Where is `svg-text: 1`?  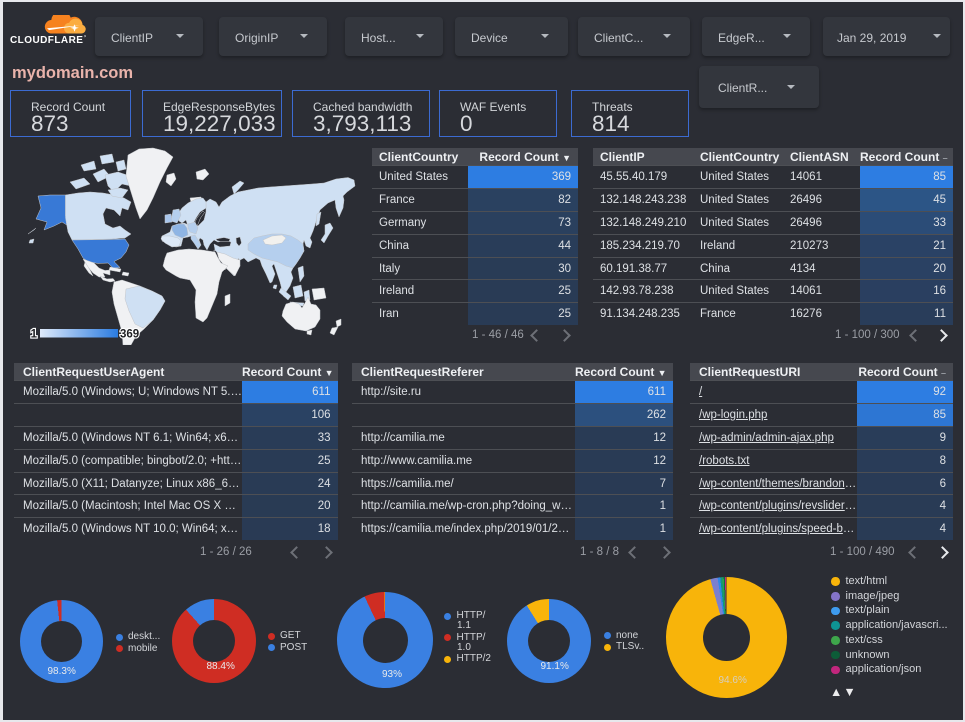 svg-text: 1 is located at coordinates (34, 335).